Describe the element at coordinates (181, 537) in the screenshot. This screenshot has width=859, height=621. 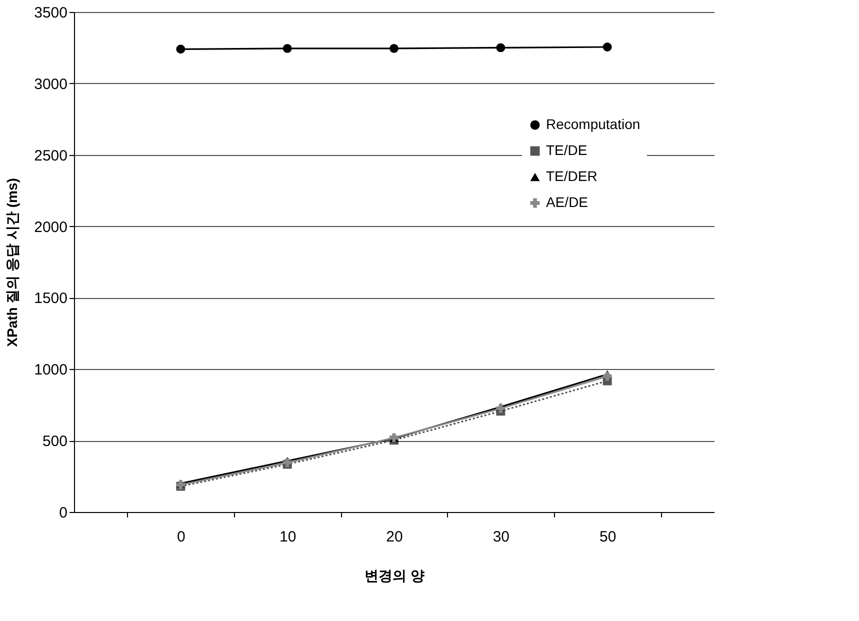
I see `x-tick-label: 0` at that location.